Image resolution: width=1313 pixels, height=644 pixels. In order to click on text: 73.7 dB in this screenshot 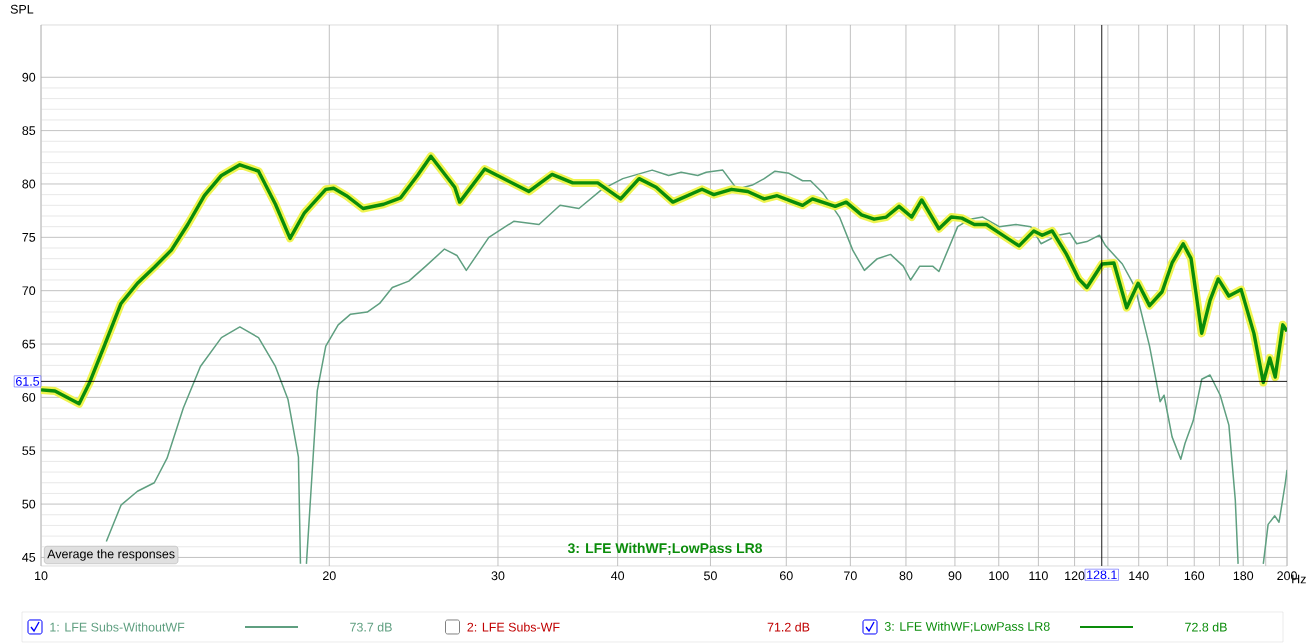, I will do `click(371, 627)`.